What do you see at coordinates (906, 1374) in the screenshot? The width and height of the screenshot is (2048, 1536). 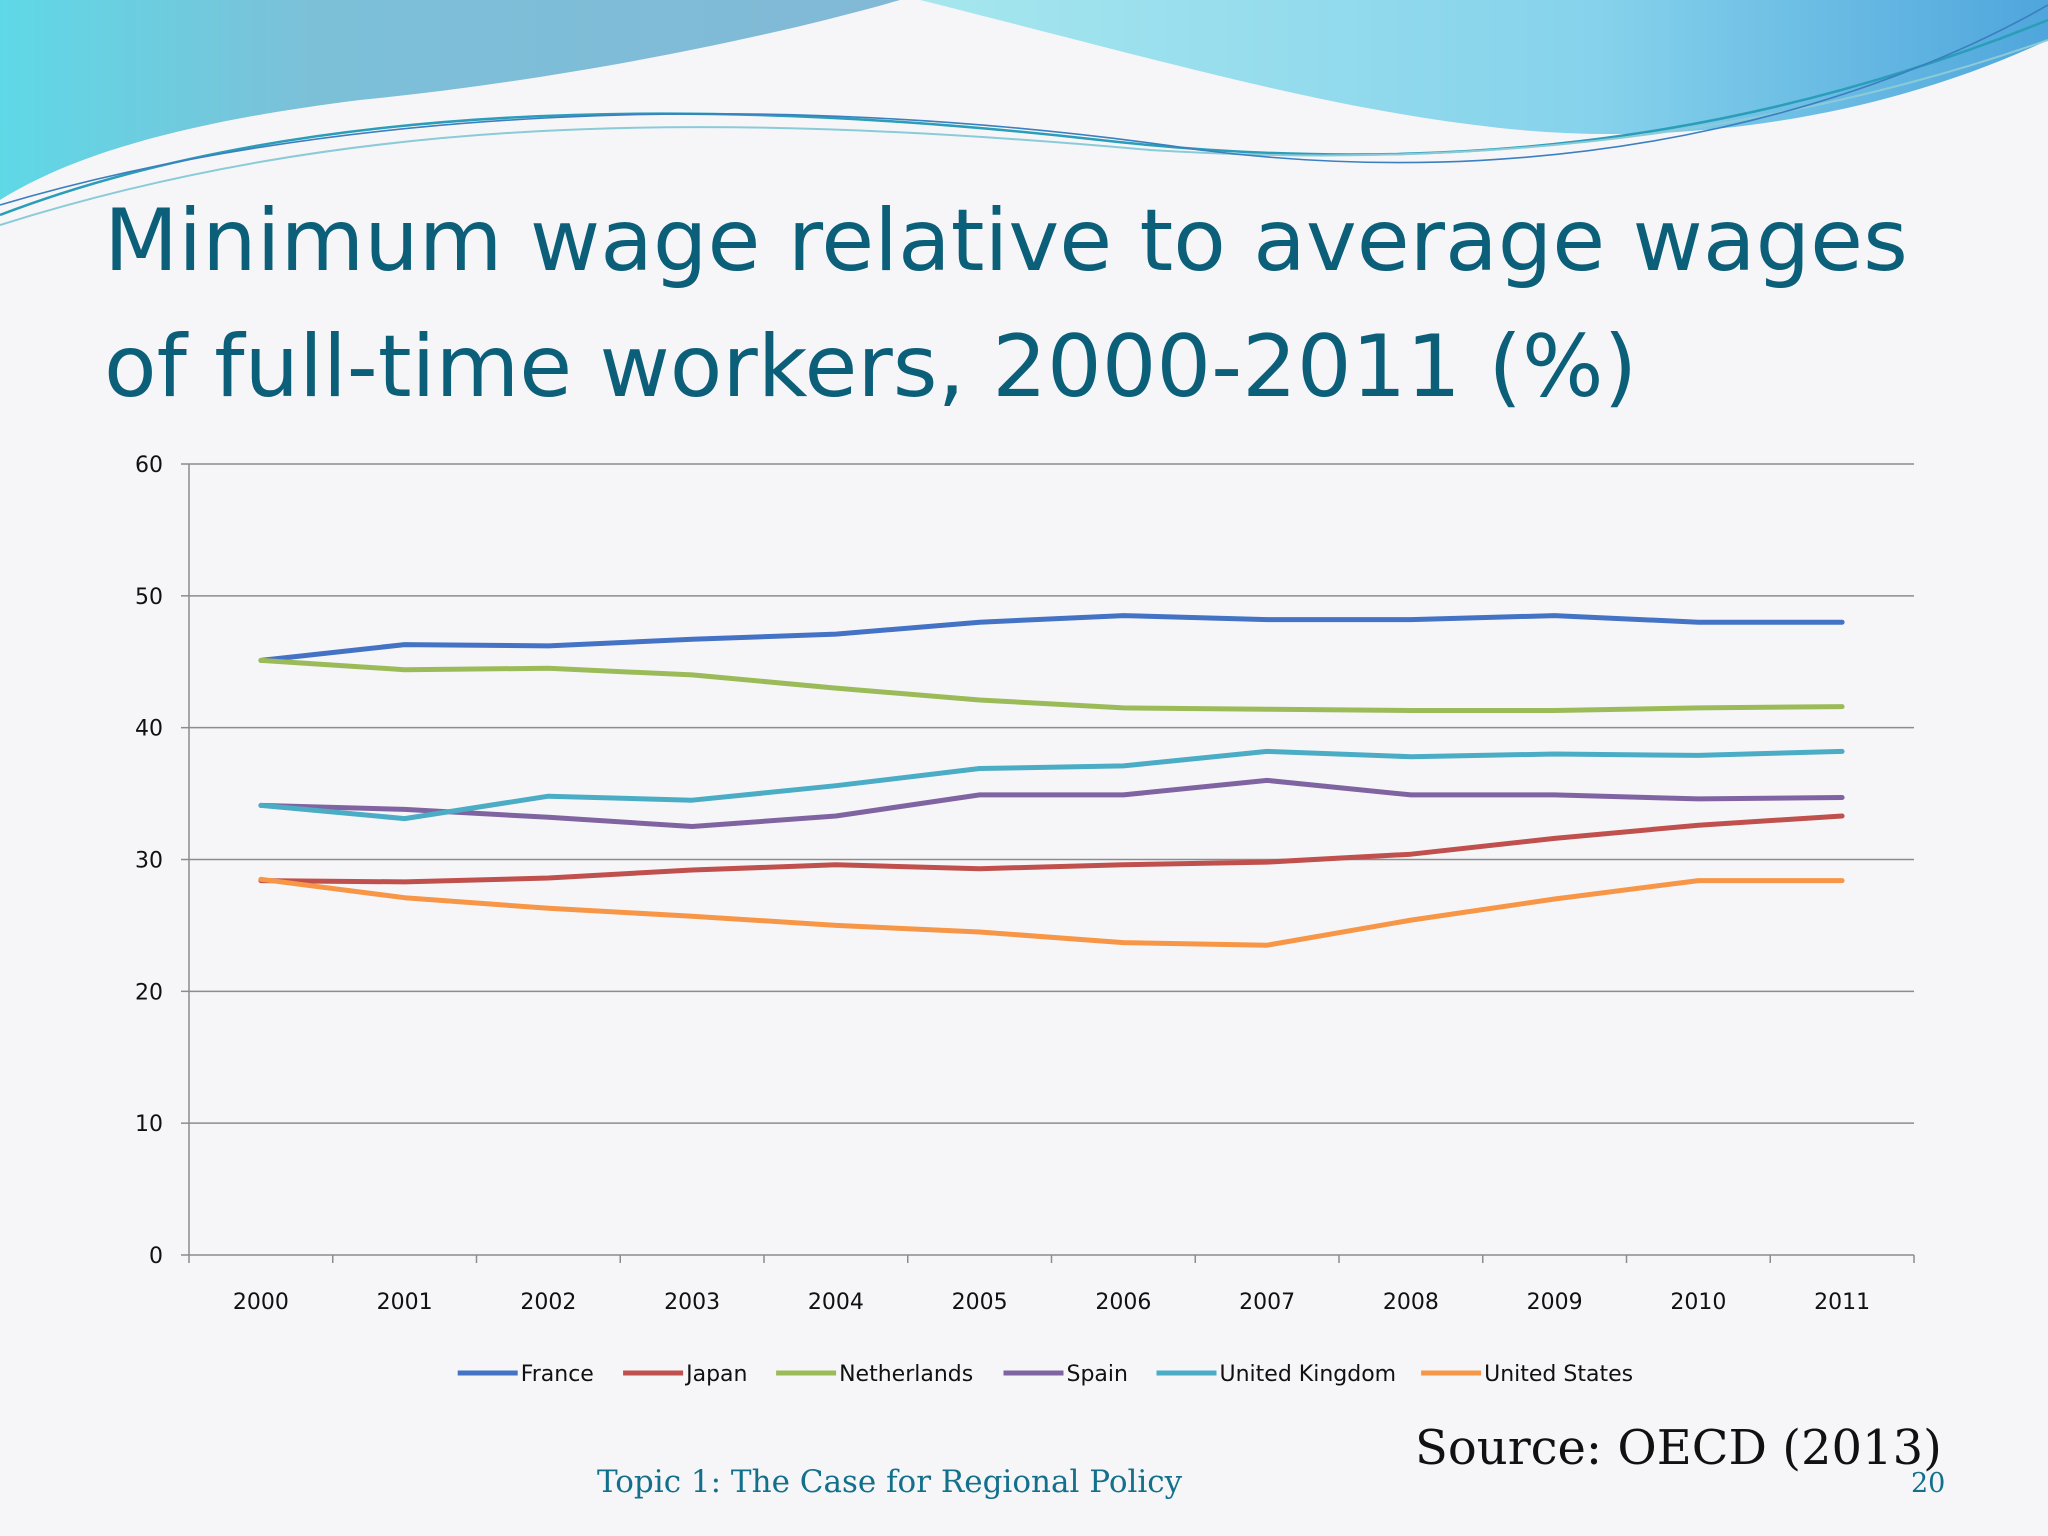 I see `legend-label-netherlands: Netherlands` at bounding box center [906, 1374].